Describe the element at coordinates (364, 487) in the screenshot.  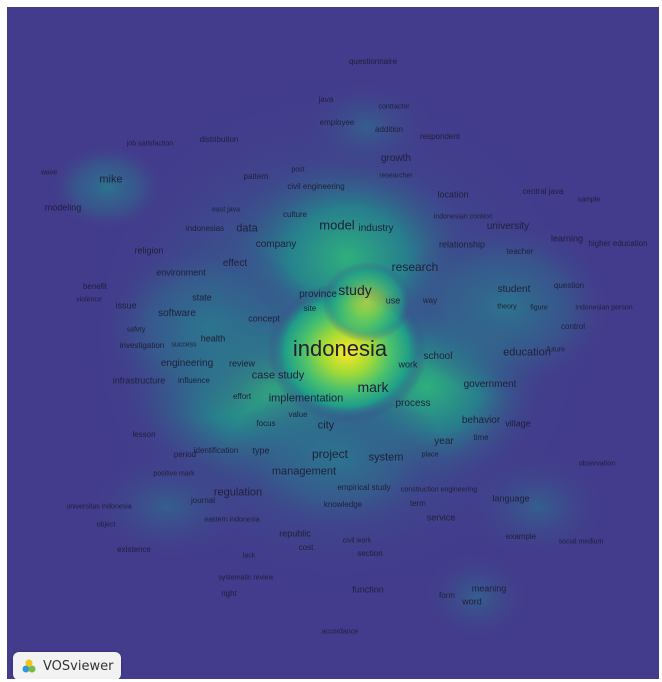
I see `term-label: empirical study` at that location.